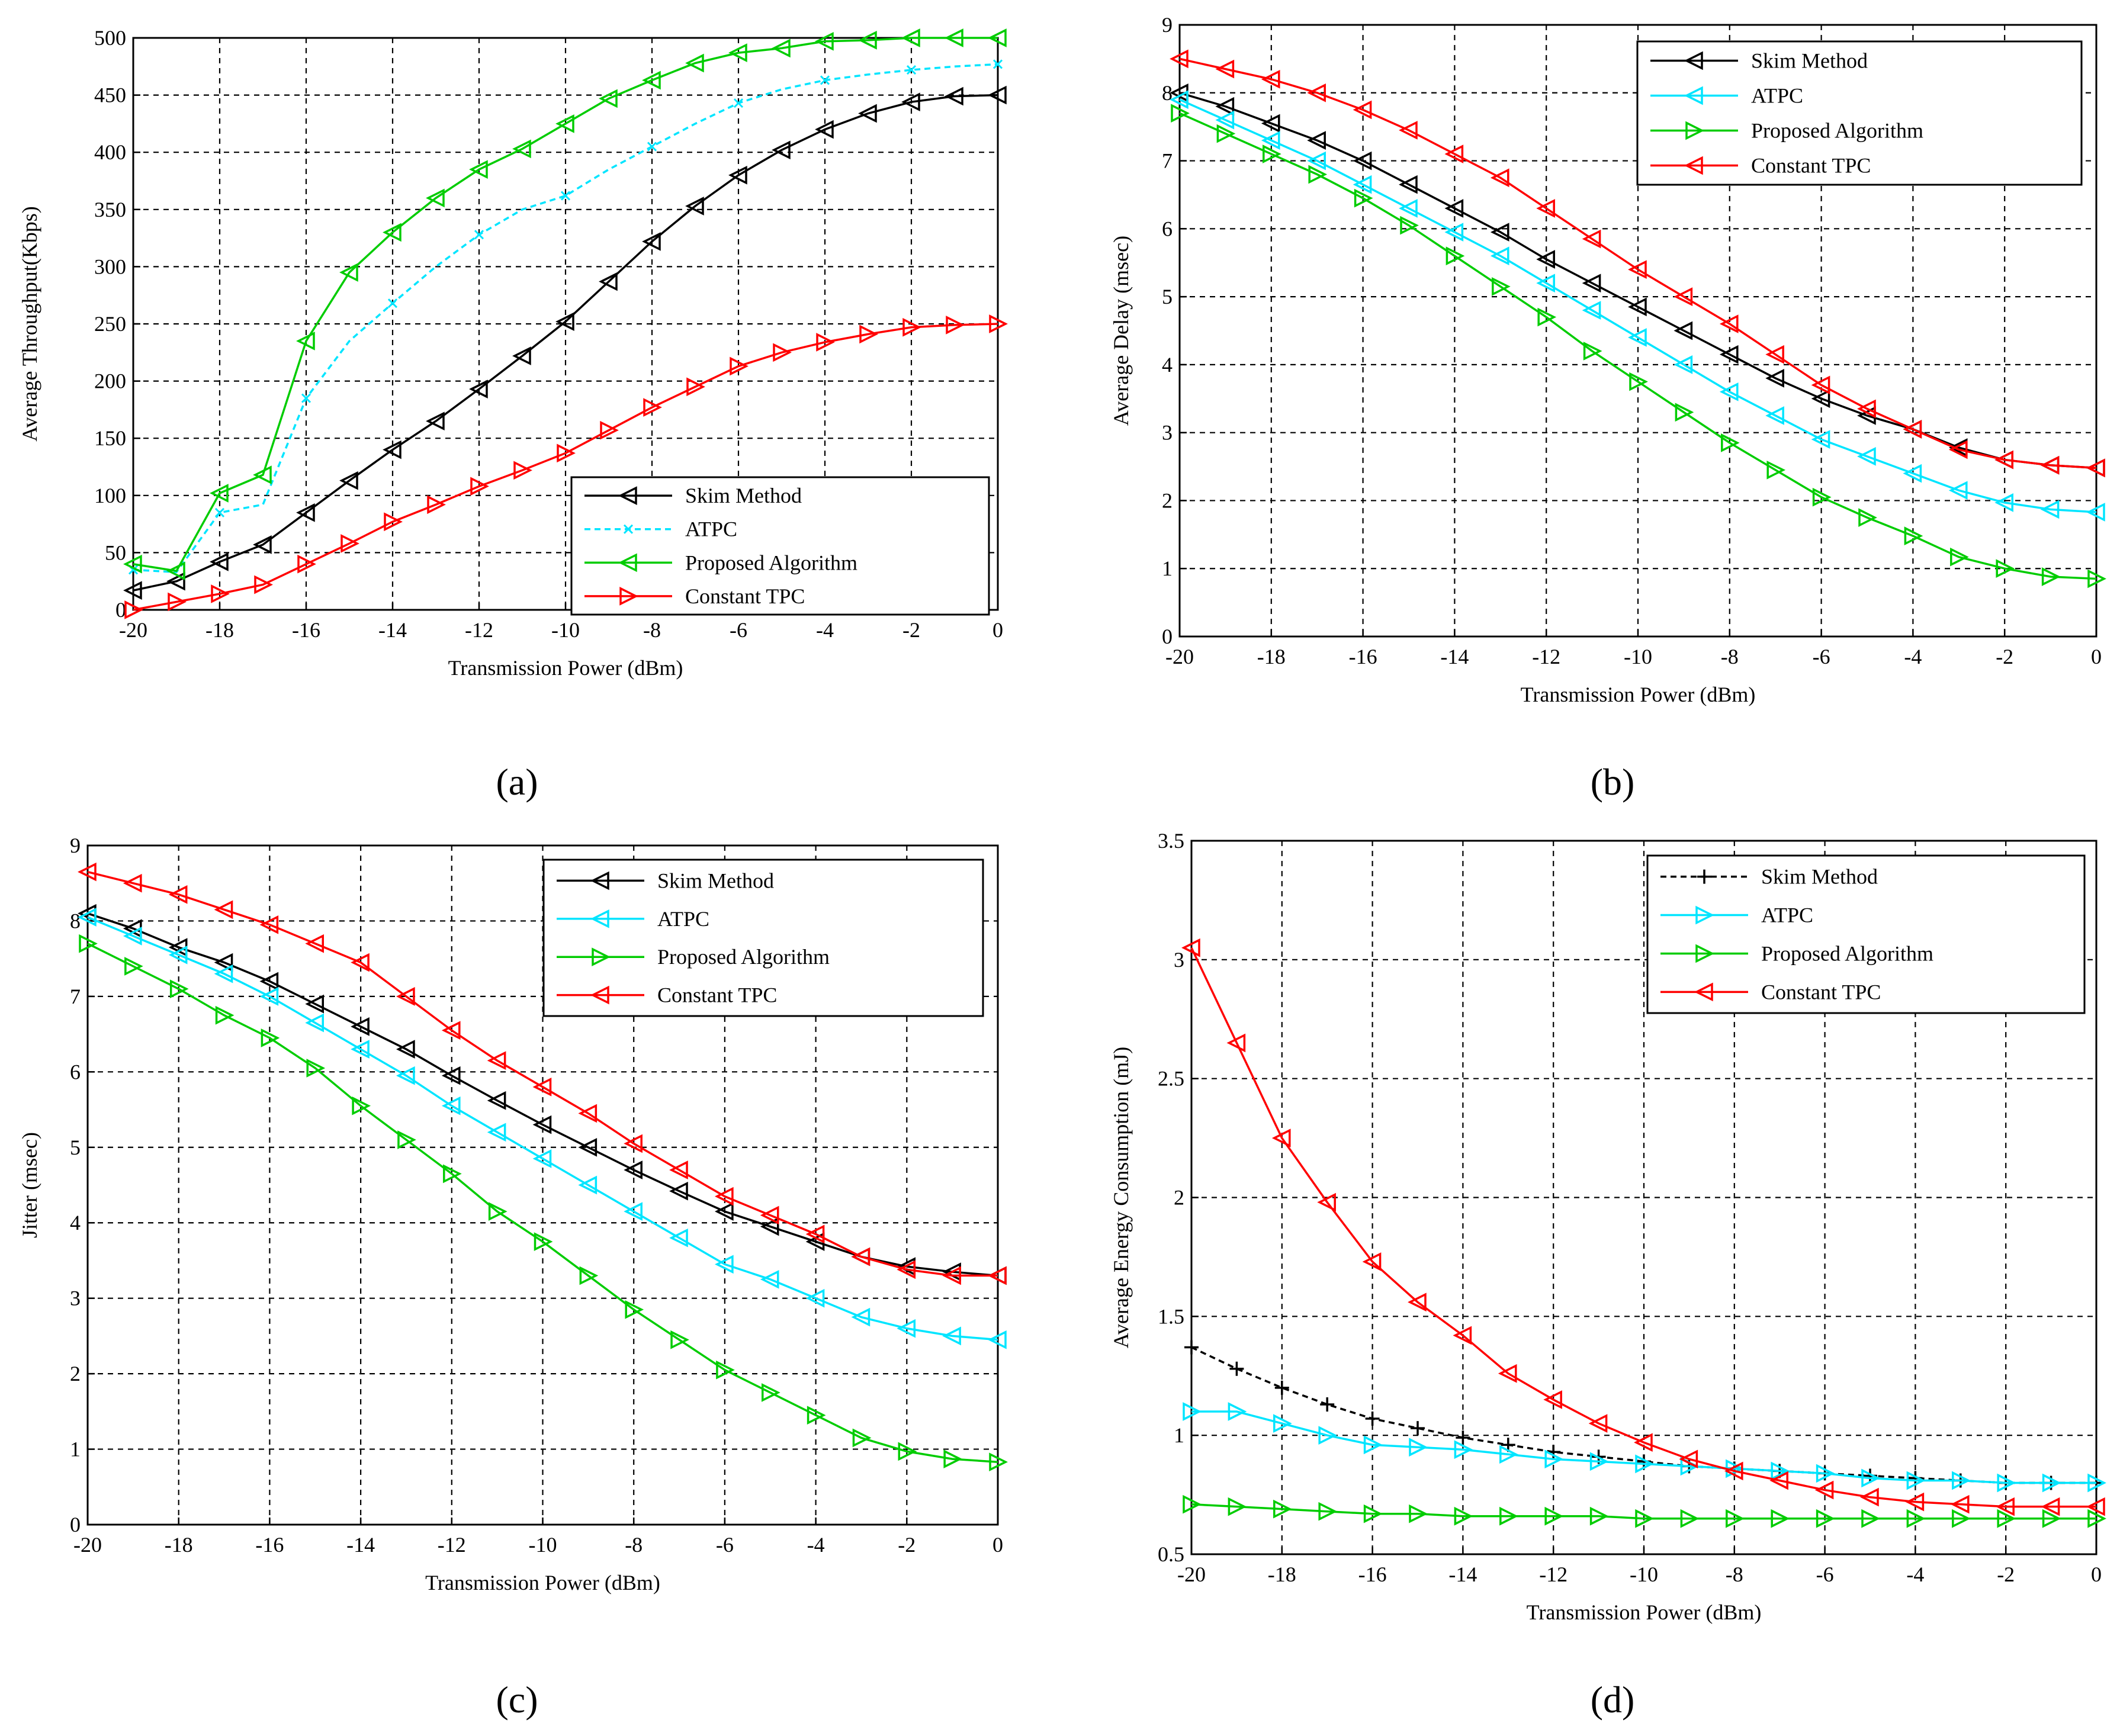  Describe the element at coordinates (565, 467) in the screenshot. I see `series-line-constant-tpc` at that location.